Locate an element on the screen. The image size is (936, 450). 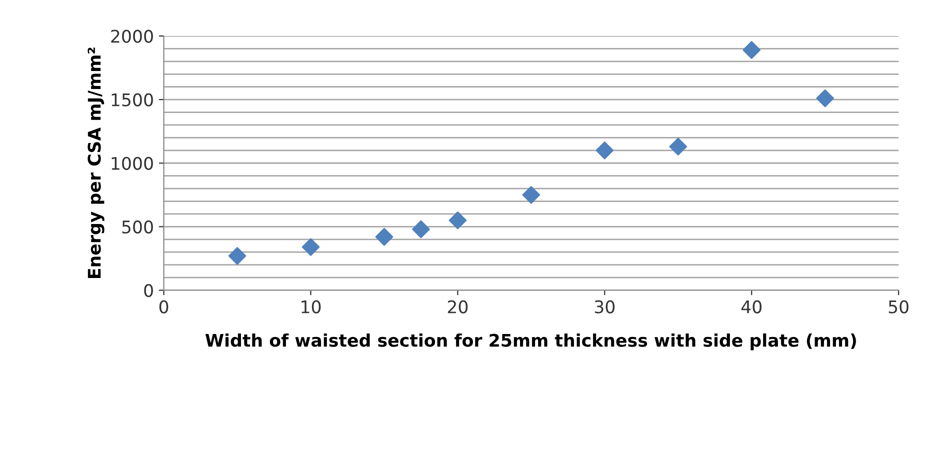
x-tick-label: 30 is located at coordinates (604, 307).